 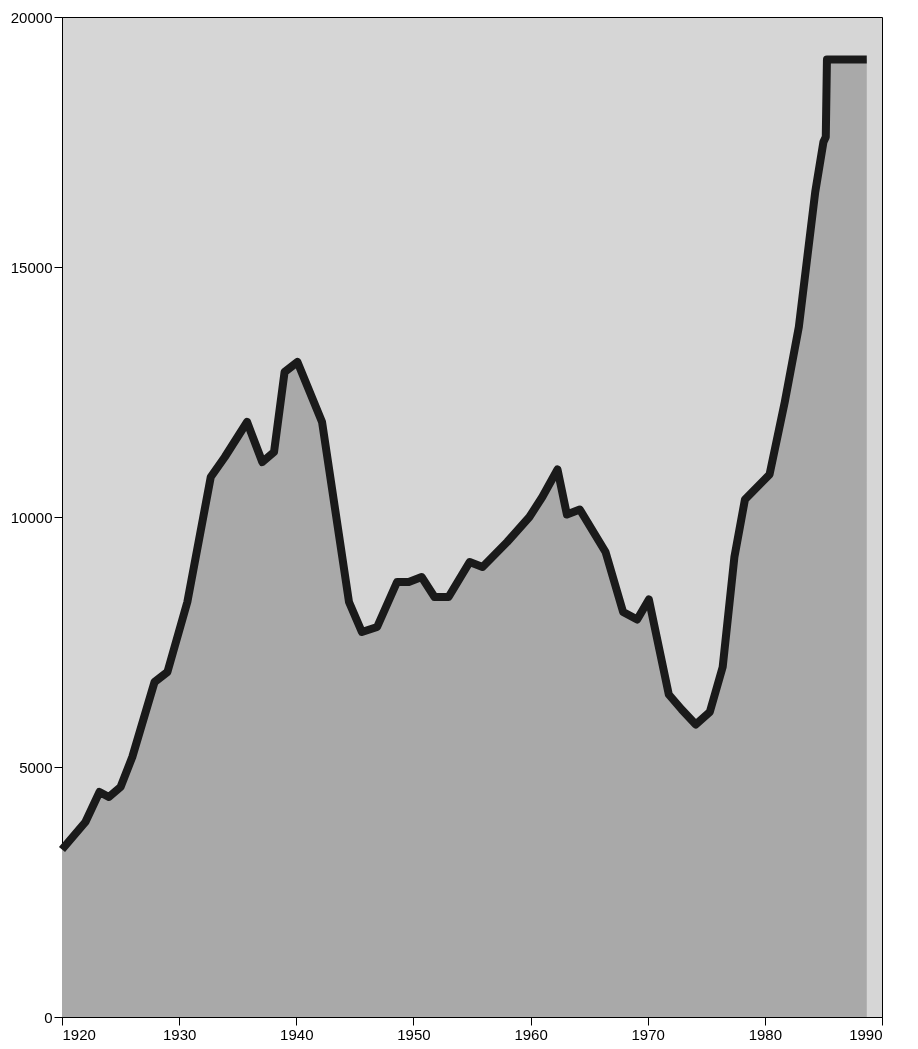 I want to click on x-tick-label: 1980, so click(x=765, y=1034).